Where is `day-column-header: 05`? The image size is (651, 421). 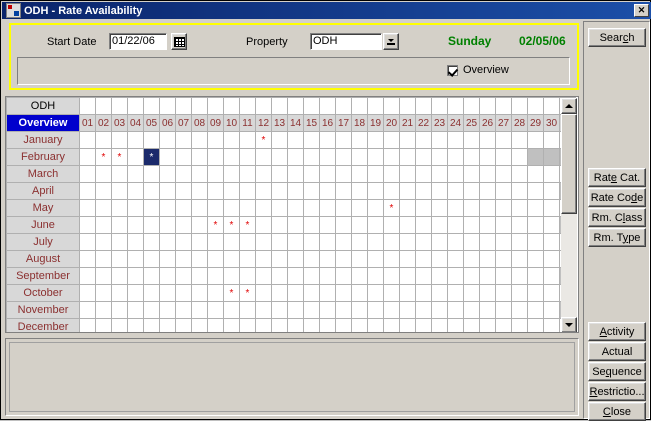 day-column-header: 05 is located at coordinates (151, 123).